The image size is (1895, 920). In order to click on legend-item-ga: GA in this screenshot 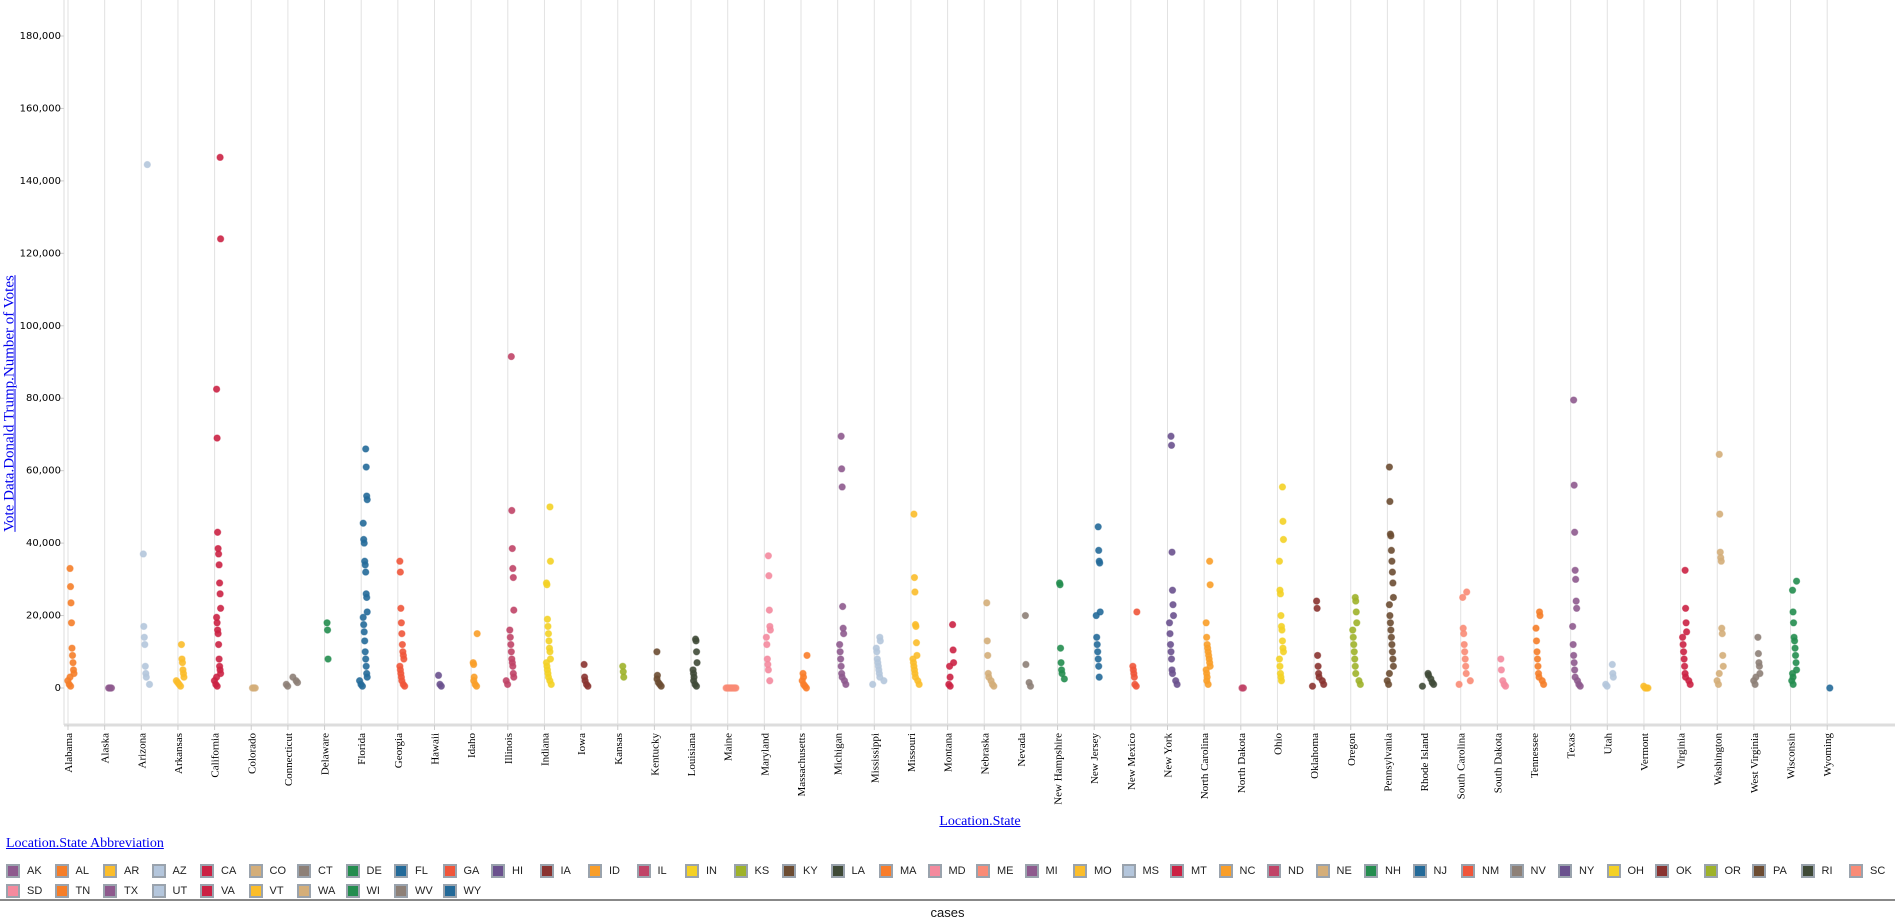, I will do `click(460, 871)`.